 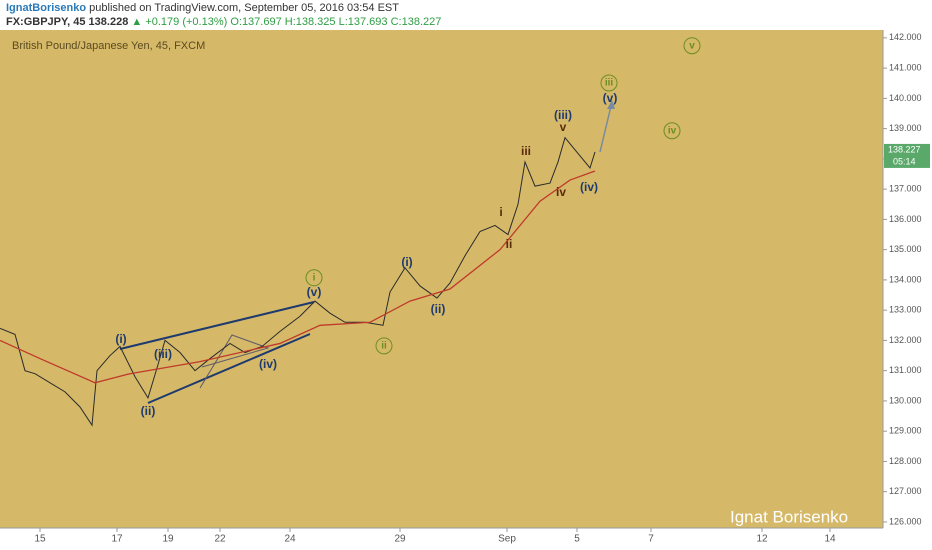 What do you see at coordinates (651, 539) in the screenshot?
I see `x-tick-label: 7` at bounding box center [651, 539].